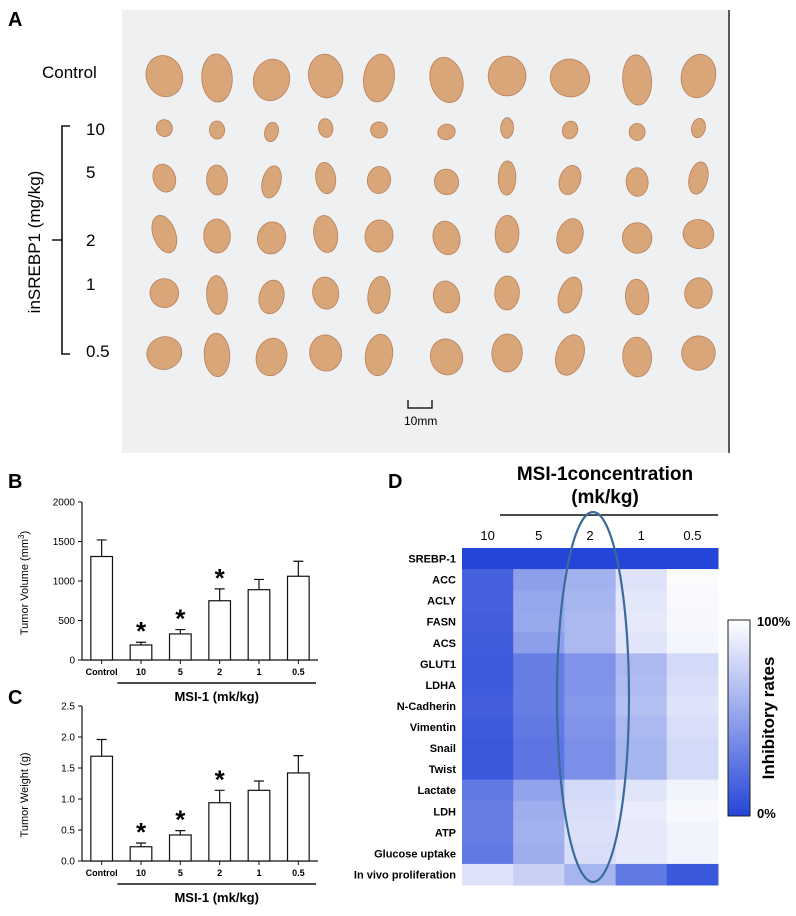  What do you see at coordinates (95, 129) in the screenshot?
I see `dose-label-10: 10` at bounding box center [95, 129].